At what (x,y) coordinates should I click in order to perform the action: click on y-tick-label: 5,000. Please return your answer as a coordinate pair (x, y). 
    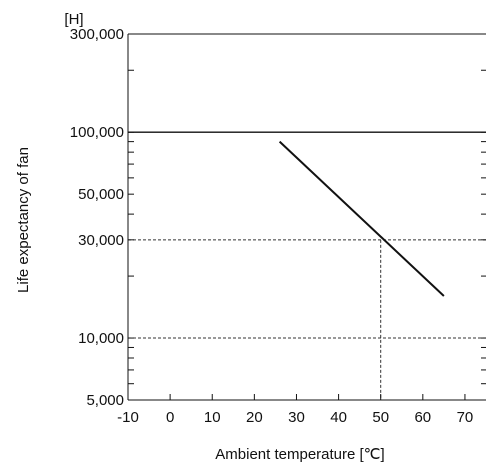
    Looking at the image, I should click on (105, 400).